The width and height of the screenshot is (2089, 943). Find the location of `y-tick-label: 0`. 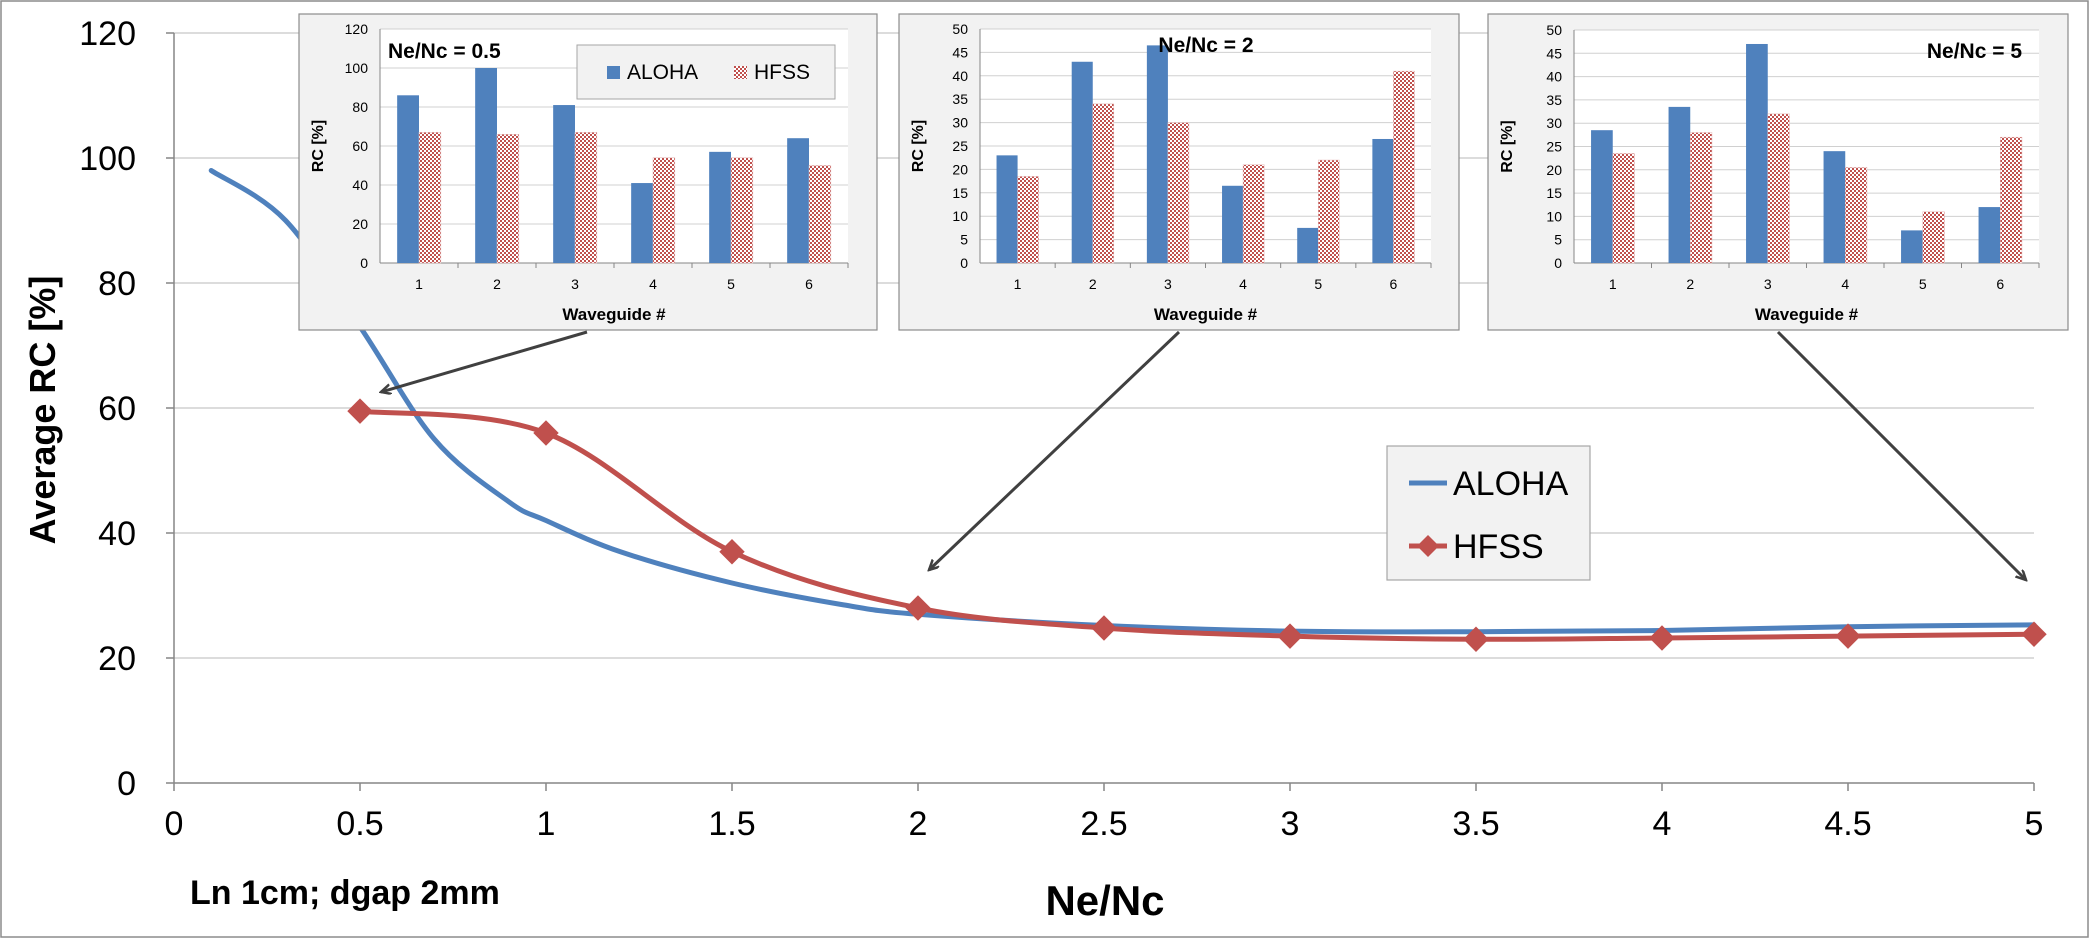

y-tick-label: 0 is located at coordinates (126, 784).